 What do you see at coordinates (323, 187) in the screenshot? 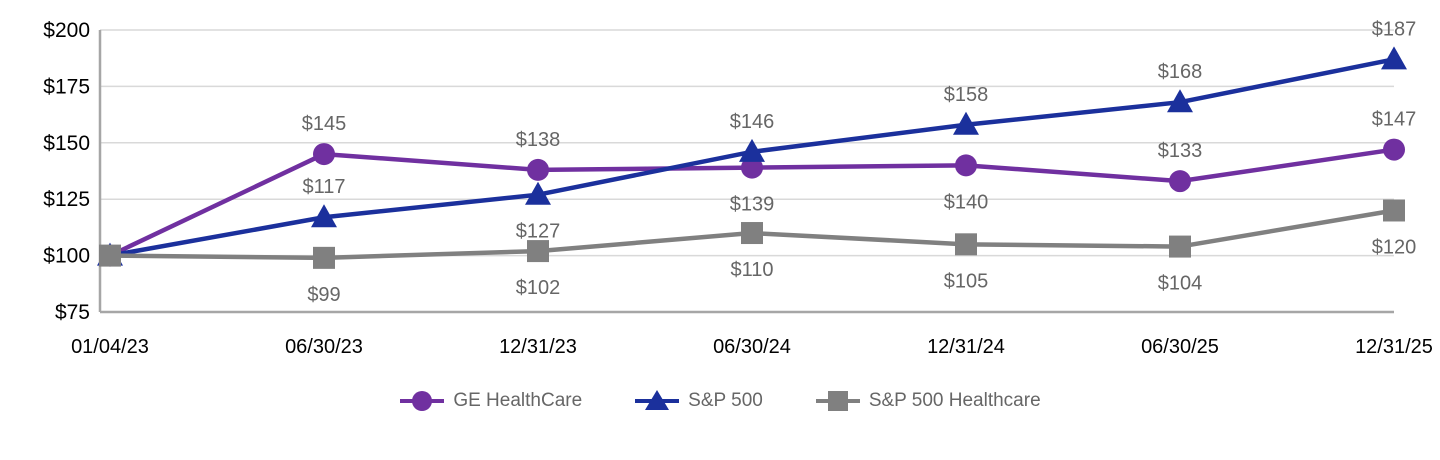
I see `data-label: $117` at bounding box center [323, 187].